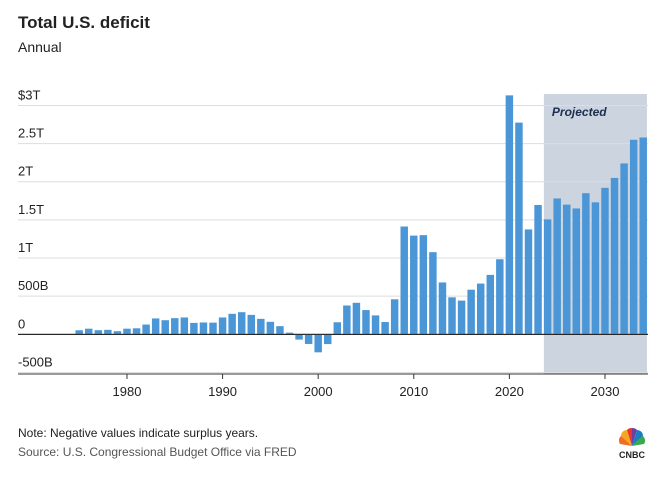  Describe the element at coordinates (84, 22) in the screenshot. I see `chart-title: Total U.S. deficit` at that location.